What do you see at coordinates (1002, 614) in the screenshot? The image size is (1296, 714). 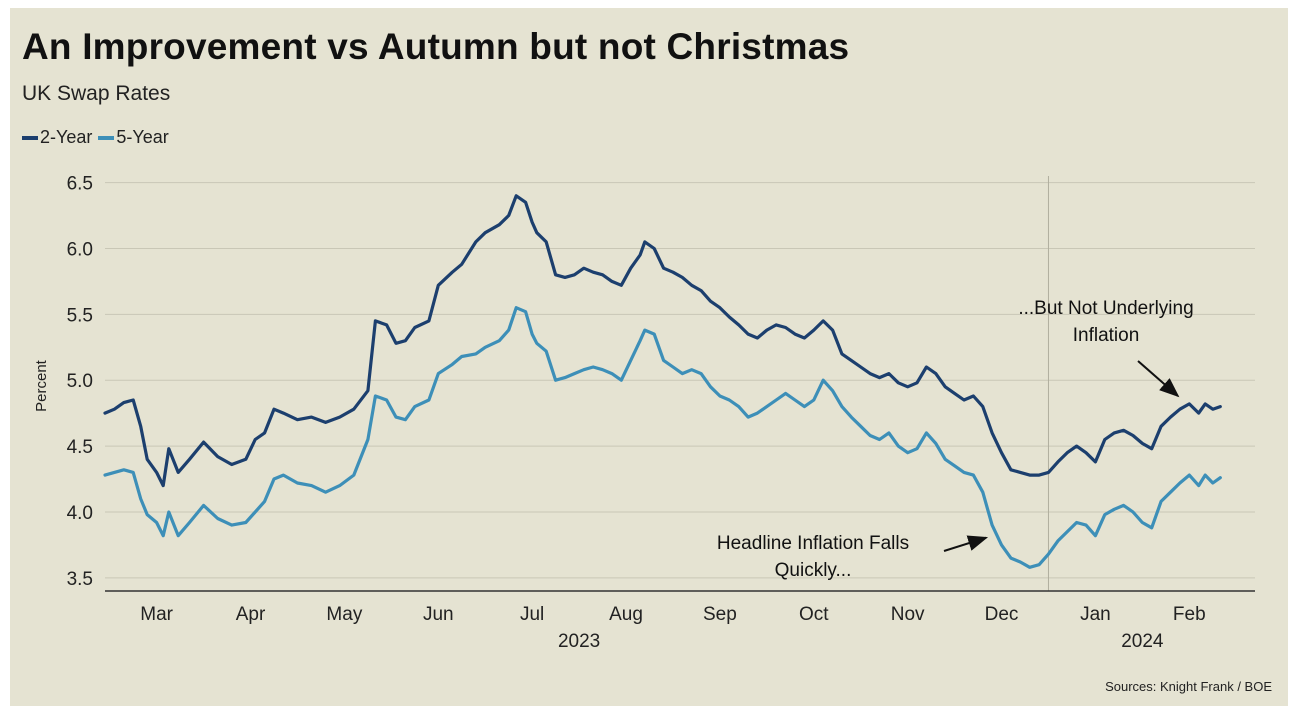 I see `x-tick-label: Dec` at bounding box center [1002, 614].